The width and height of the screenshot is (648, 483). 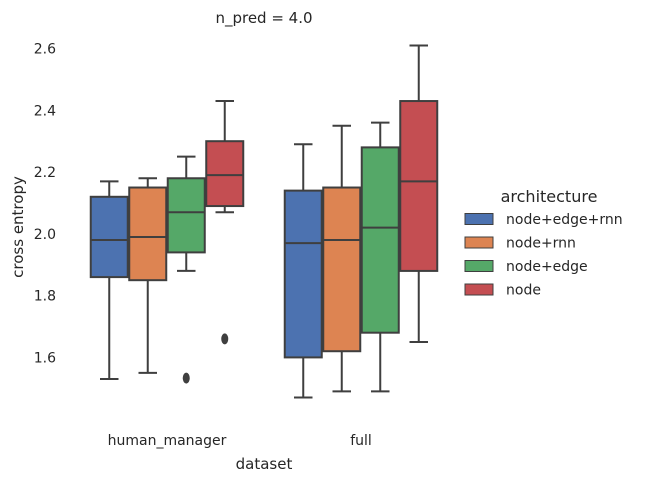 What do you see at coordinates (167, 441) in the screenshot?
I see `x-tick-label: human_manager` at bounding box center [167, 441].